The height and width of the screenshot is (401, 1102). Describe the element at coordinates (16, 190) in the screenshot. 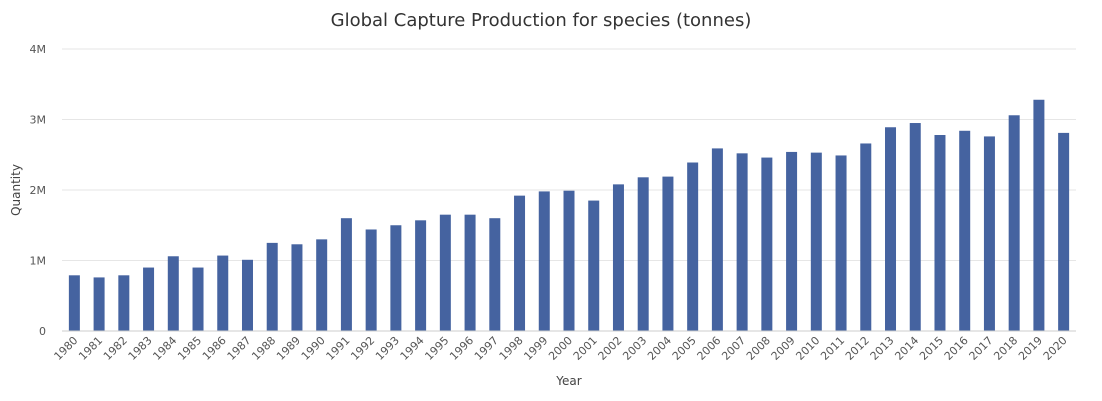

I see `y-axis-label: Quantity` at that location.